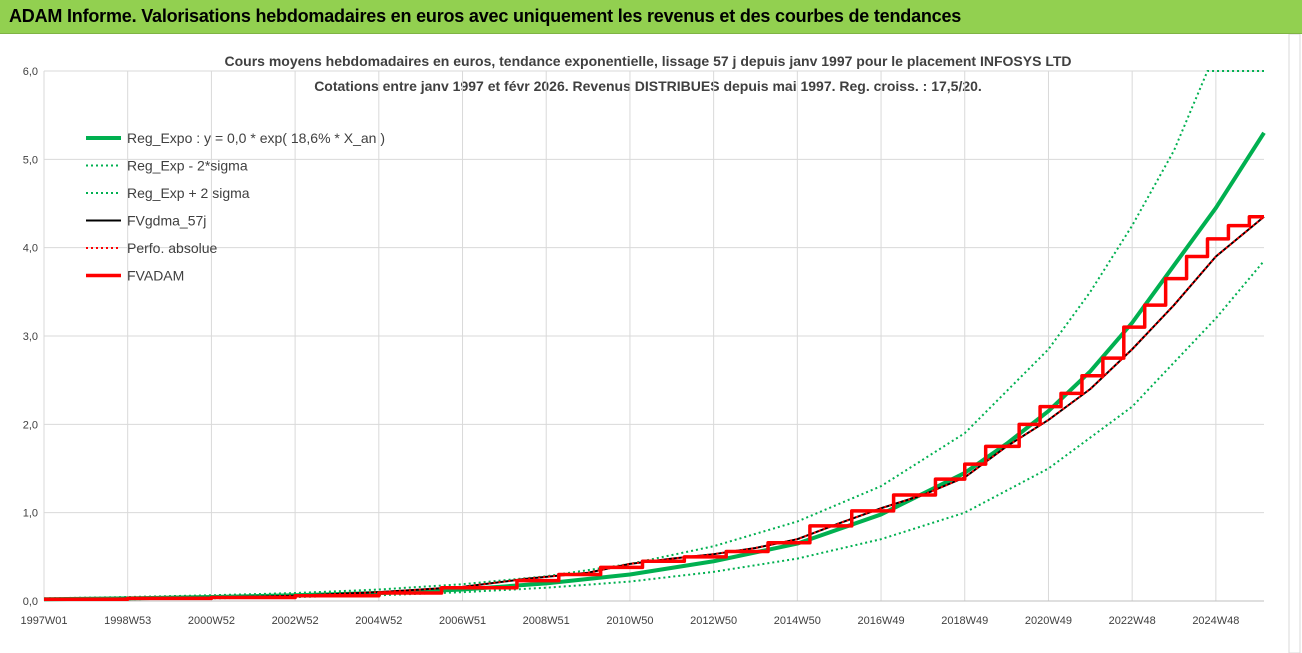  I want to click on y-tick-label: 4,0, so click(30, 249).